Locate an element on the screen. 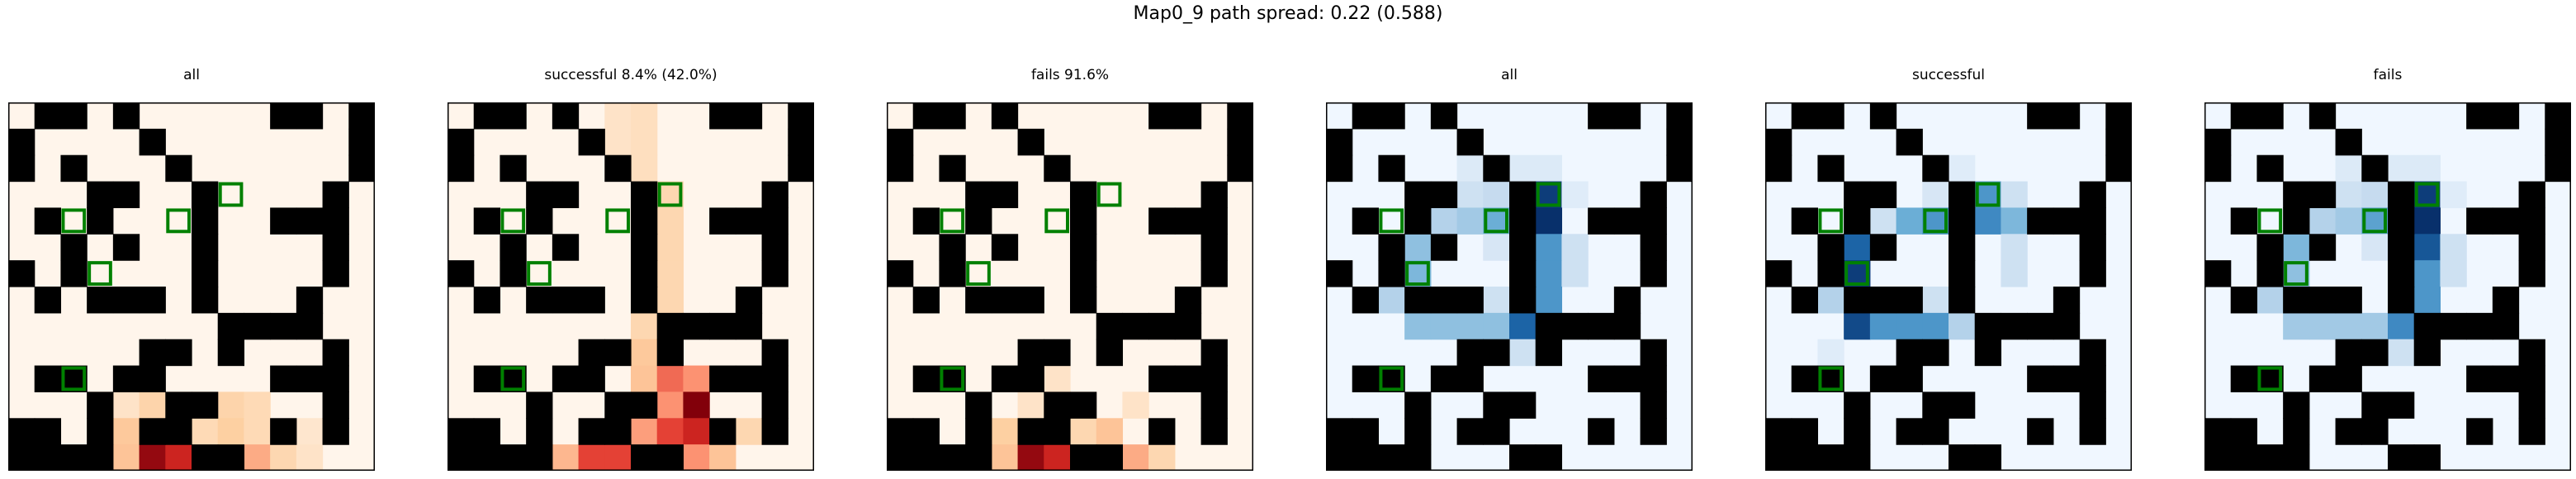 The height and width of the screenshot is (479, 2576). panel-title: successful is located at coordinates (1948, 75).